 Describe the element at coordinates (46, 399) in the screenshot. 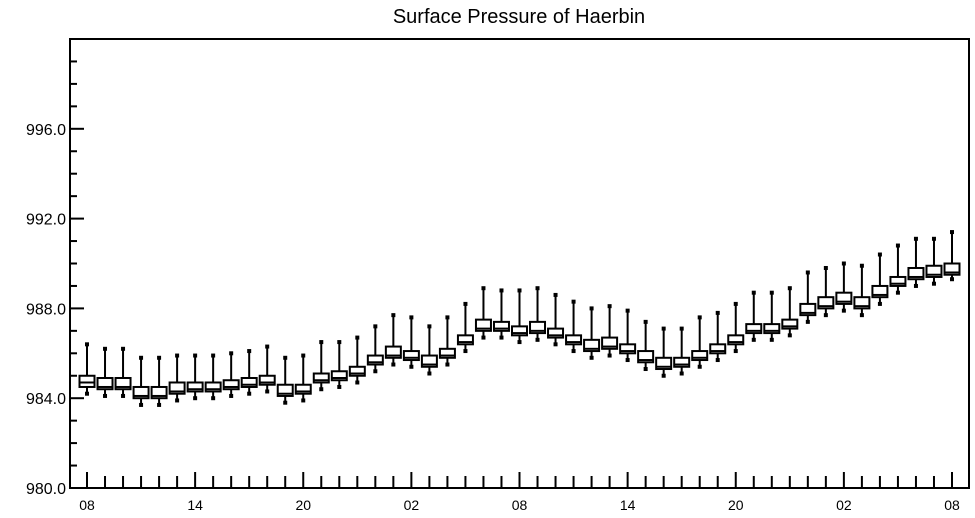

I see `y-tick-label: 984.0` at that location.